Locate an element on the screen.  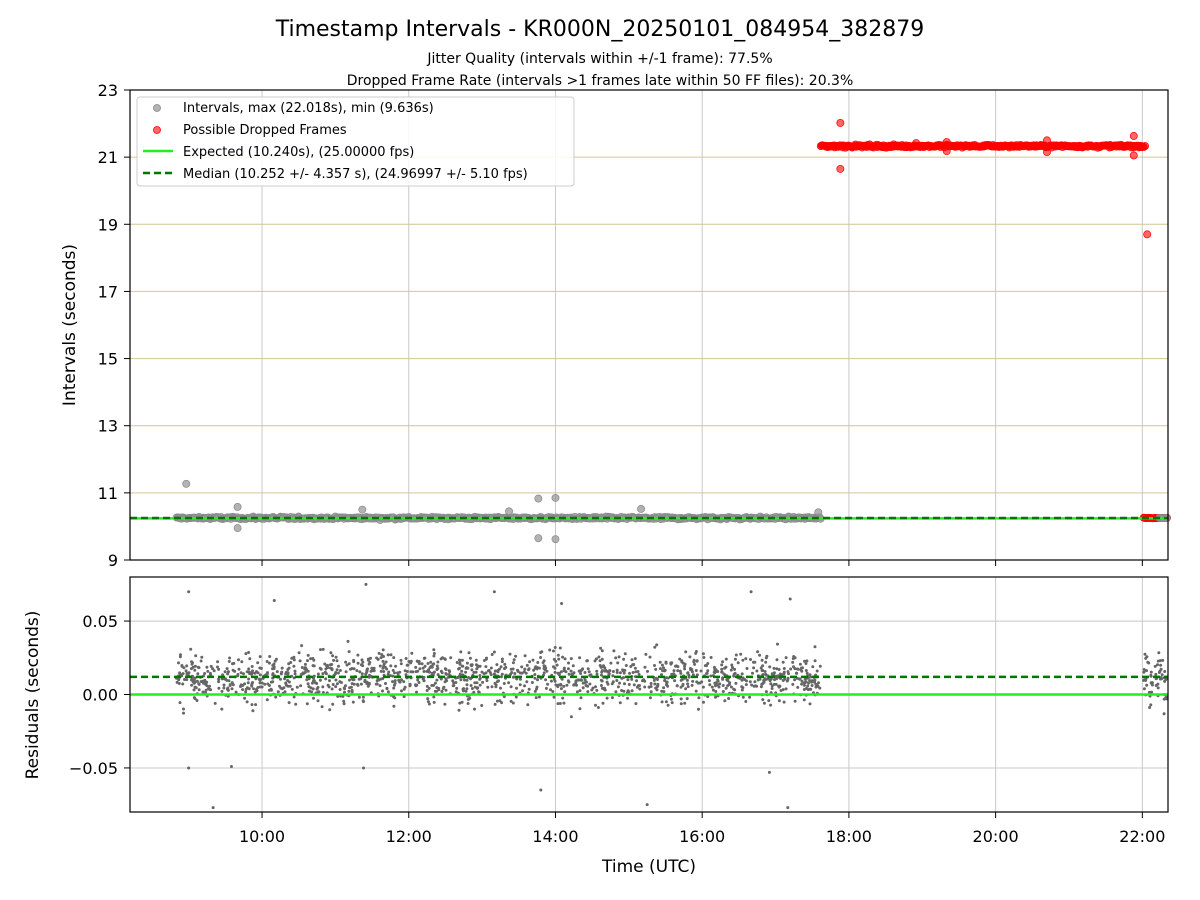
x-tick-label-3: 16:00 is located at coordinates (702, 836).